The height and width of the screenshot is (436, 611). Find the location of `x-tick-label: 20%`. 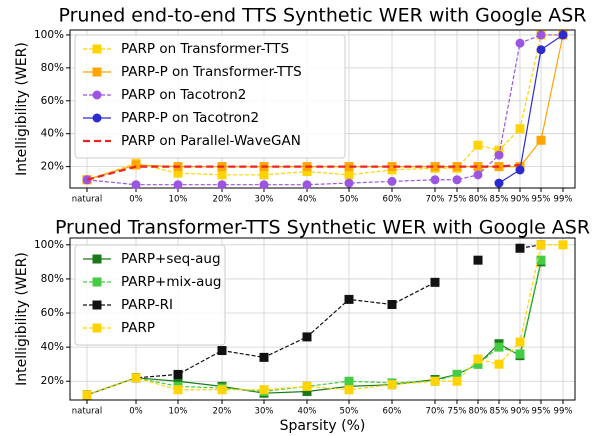

x-tick-label: 20% is located at coordinates (222, 412).